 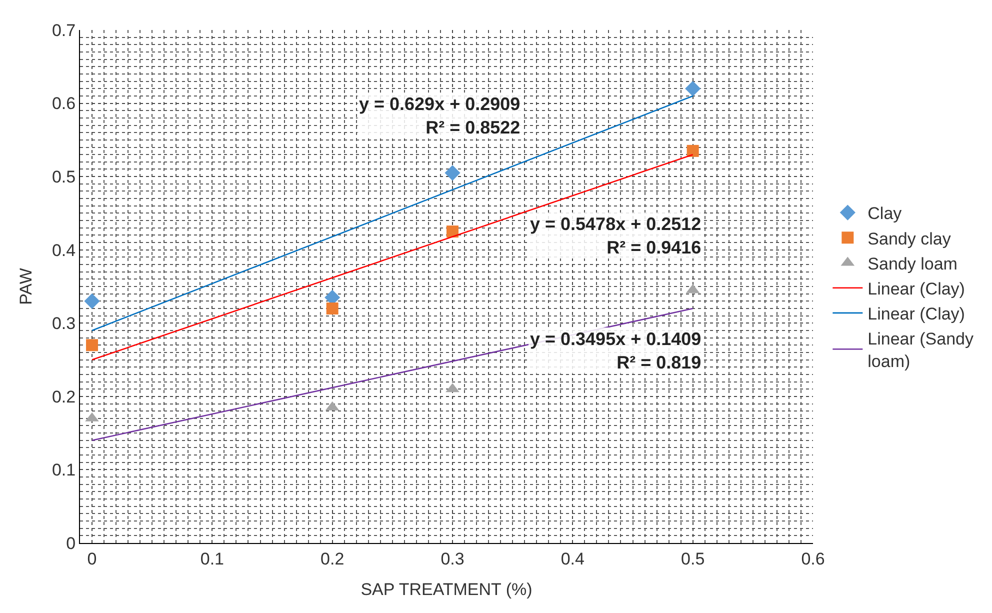 I want to click on legend-label: Linear (Sandy loam), so click(x=921, y=350).